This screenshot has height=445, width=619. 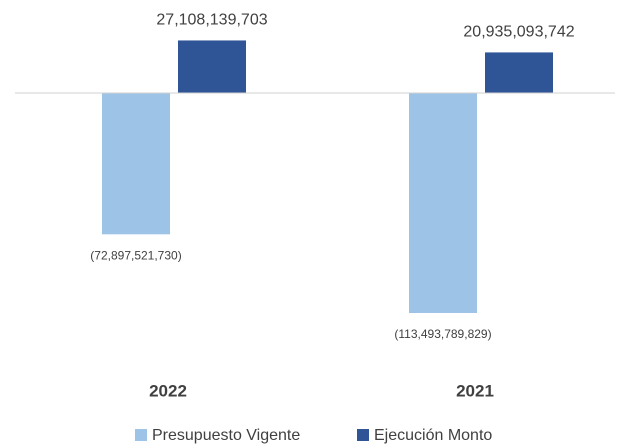 What do you see at coordinates (135, 255) in the screenshot?
I see `data-label: (72,897,521,730)` at bounding box center [135, 255].